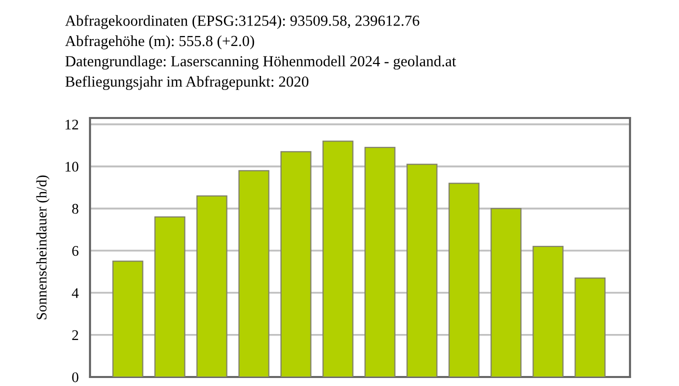 This screenshot has height=386, width=679. I want to click on y-tick-label: 2, so click(75, 335).